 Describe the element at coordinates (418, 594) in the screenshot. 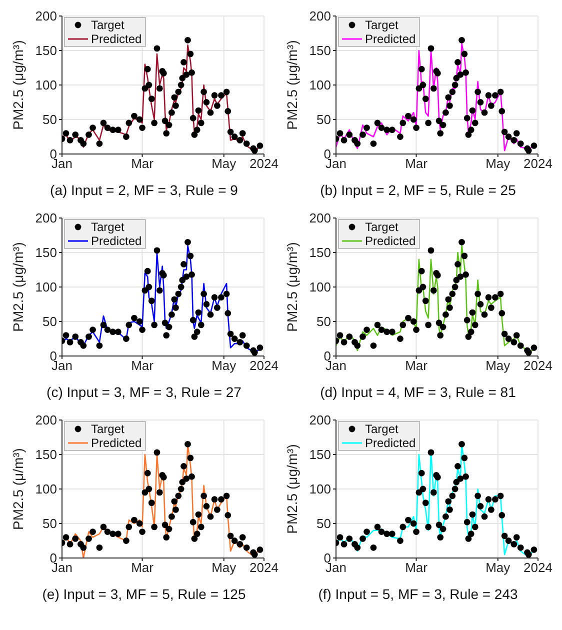

I see `text: (f) Input = 5, MF = 3, Rule = 243` at that location.